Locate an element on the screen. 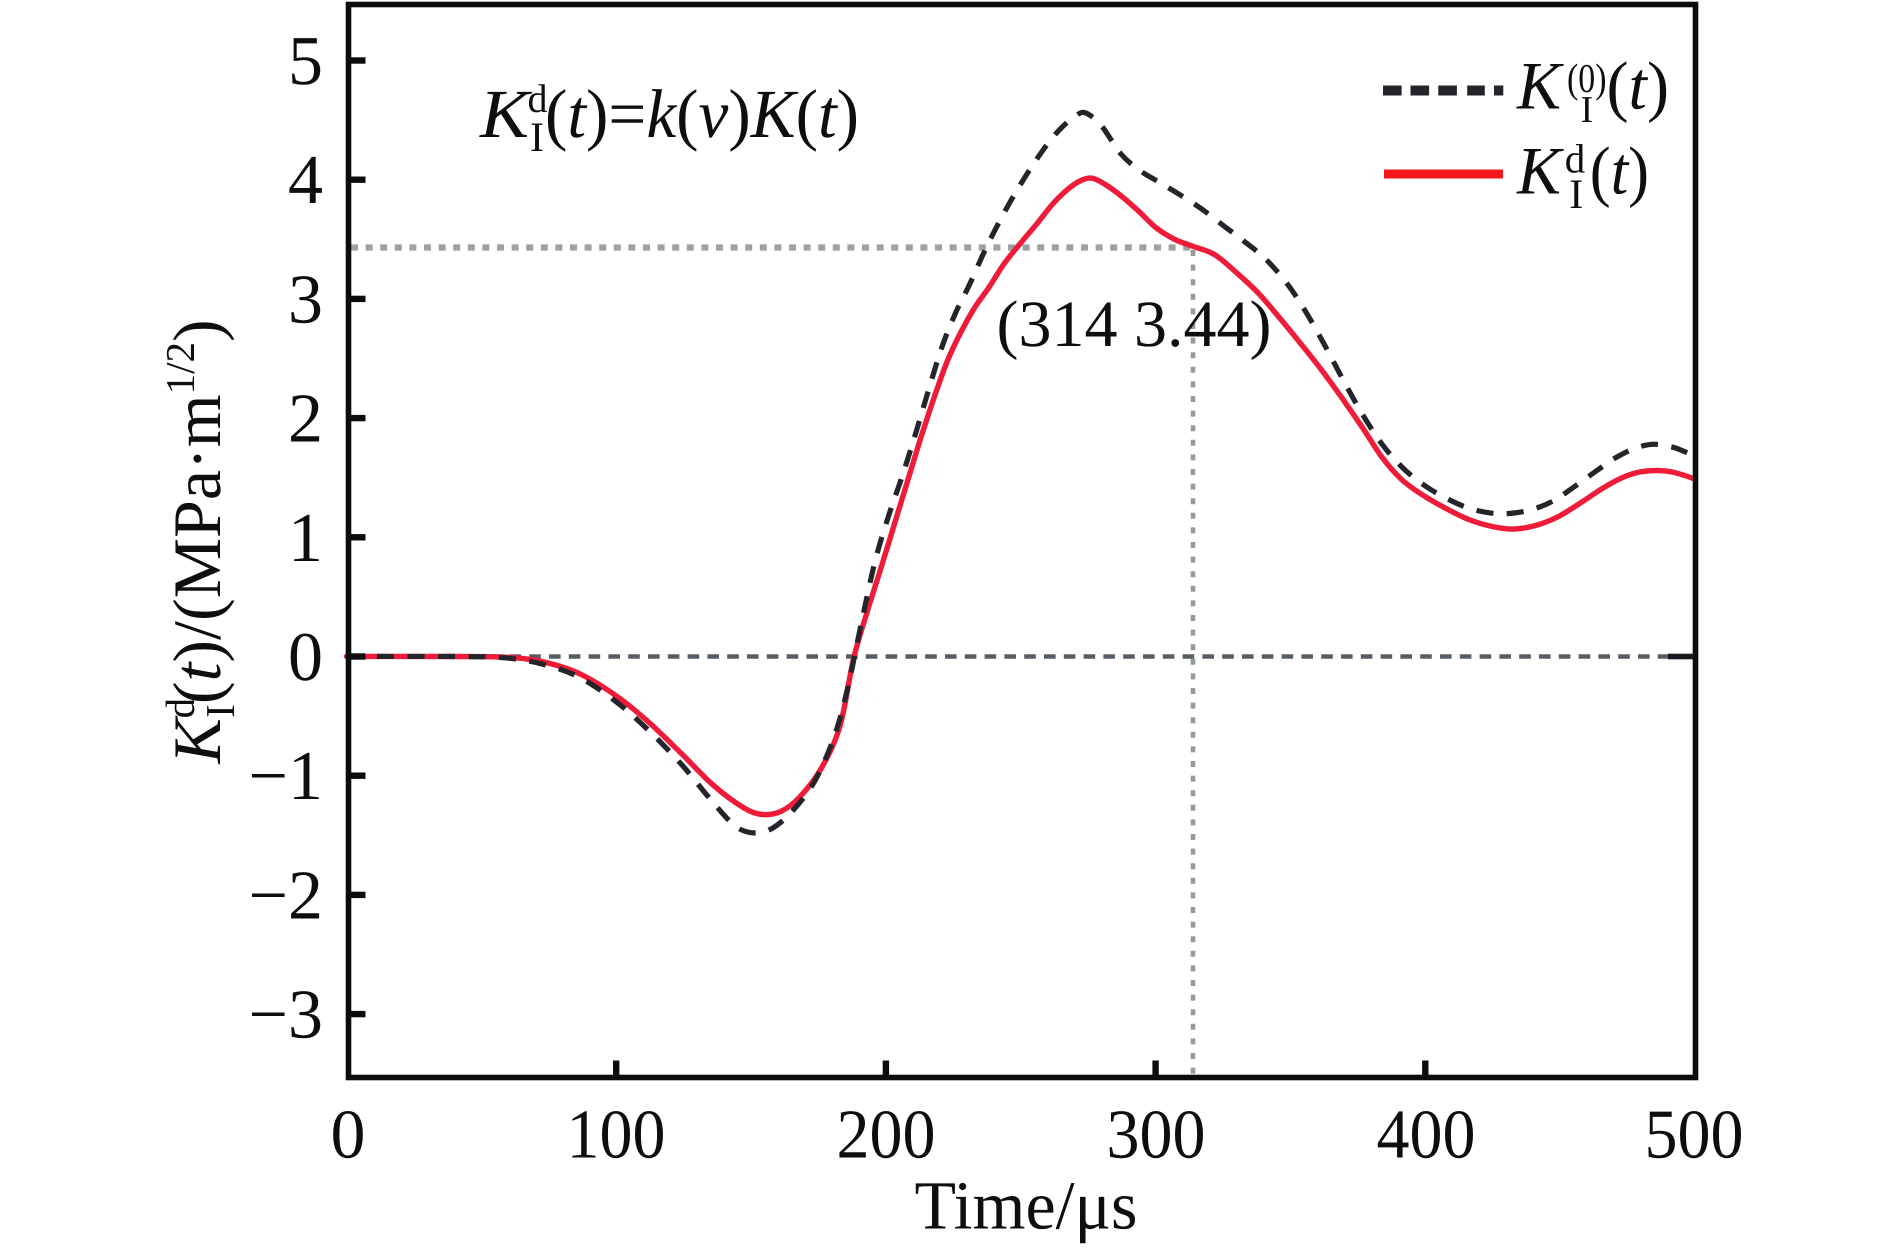 The height and width of the screenshot is (1248, 1890). svg-text: 3 is located at coordinates (305, 299).